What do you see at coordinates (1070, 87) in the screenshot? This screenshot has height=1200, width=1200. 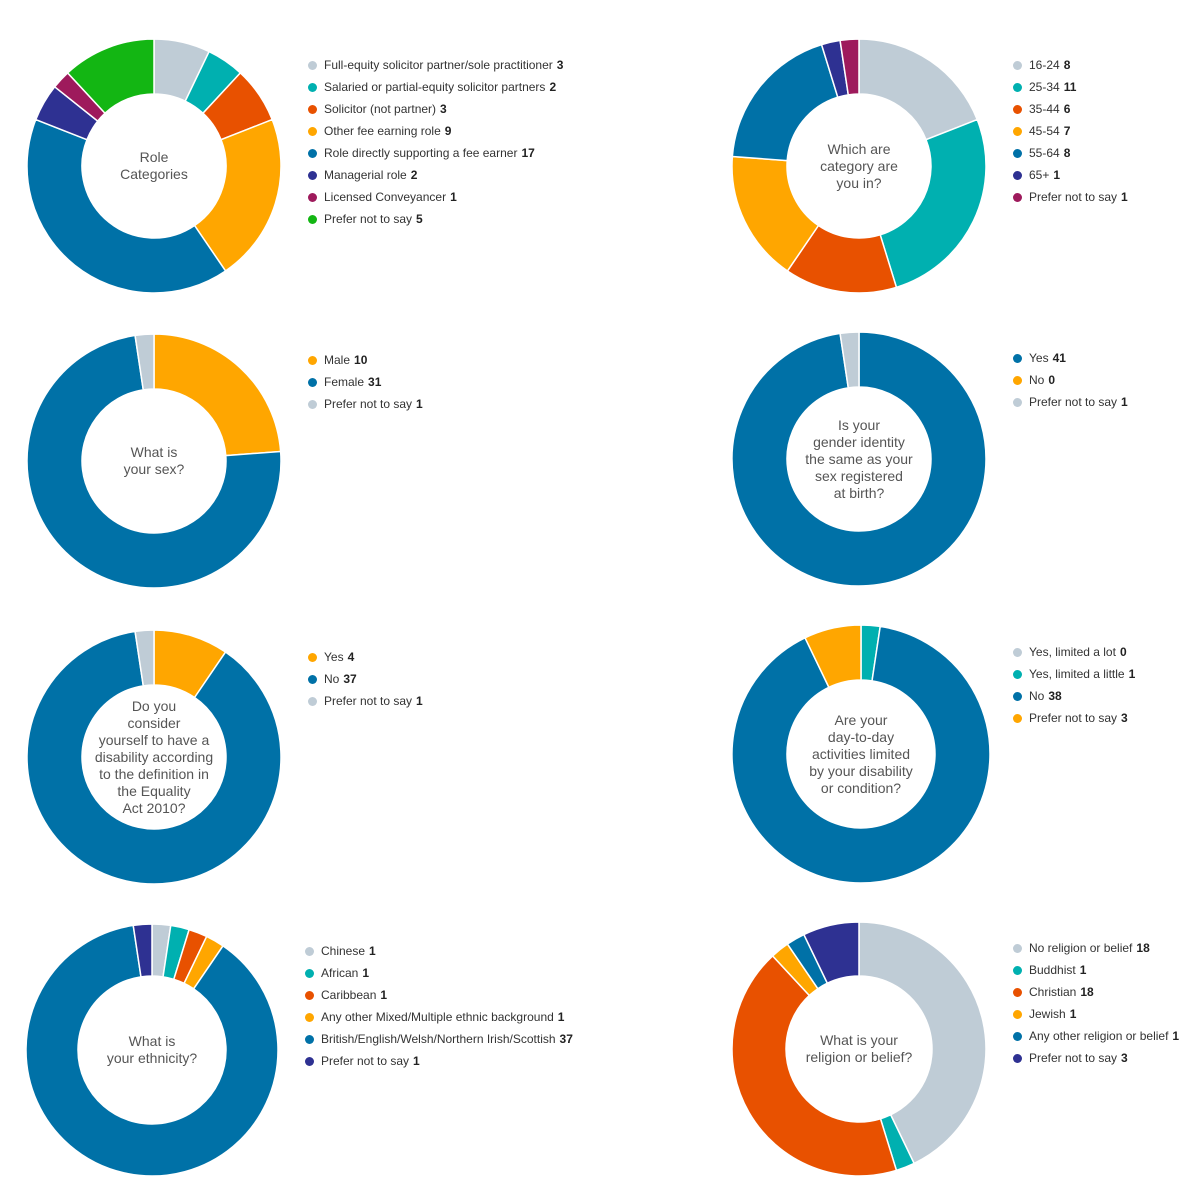 I see `legend-item-25-34: 25-34 11` at bounding box center [1070, 87].